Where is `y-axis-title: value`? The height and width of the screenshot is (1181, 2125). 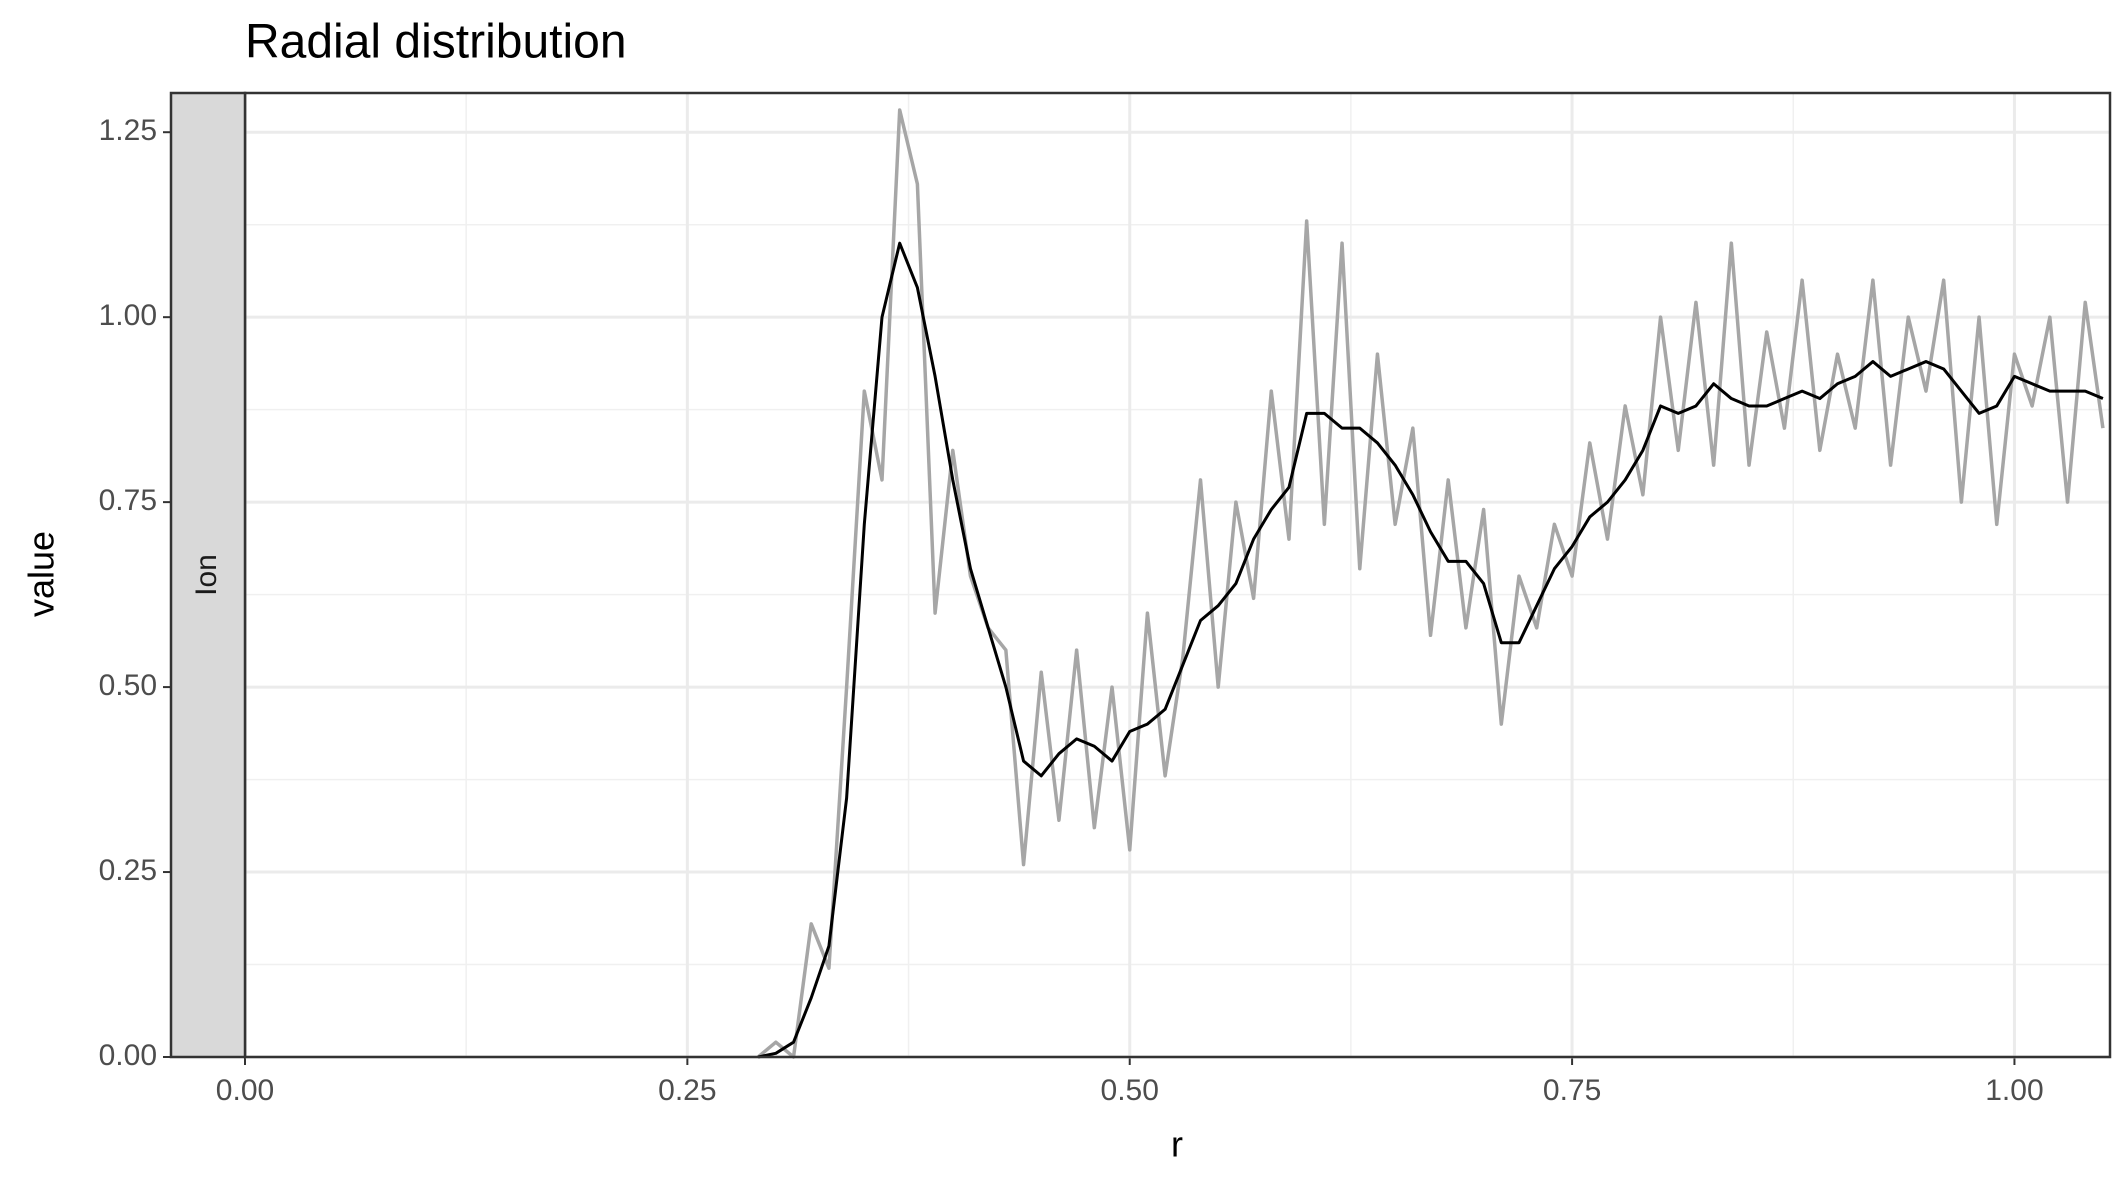 y-axis-title: value is located at coordinates (41, 574).